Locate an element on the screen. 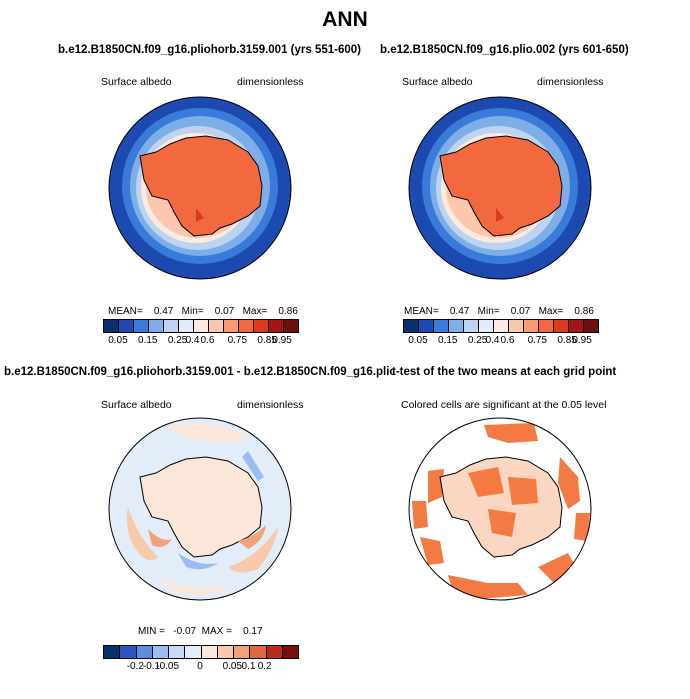 This screenshot has height=699, width=690. panel3-stats: MIN = -0.07 MAX = 0.17 is located at coordinates (200, 631).